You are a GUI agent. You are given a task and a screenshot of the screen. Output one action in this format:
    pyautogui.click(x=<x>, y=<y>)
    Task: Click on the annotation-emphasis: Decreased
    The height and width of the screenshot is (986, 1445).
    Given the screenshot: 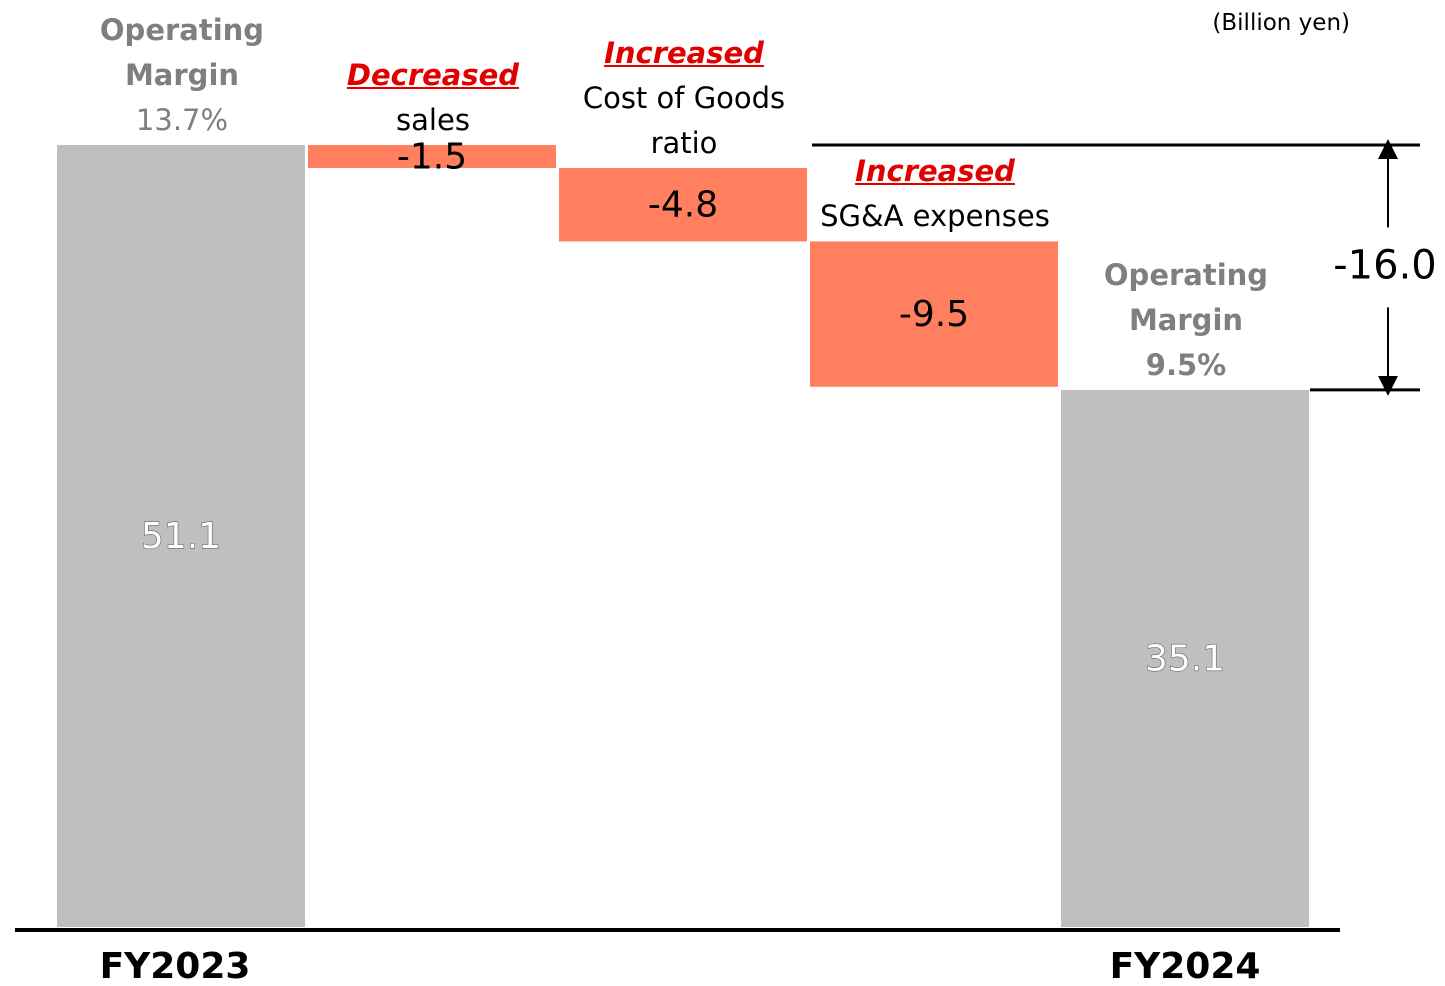 What is the action you would take?
    pyautogui.click(x=433, y=75)
    